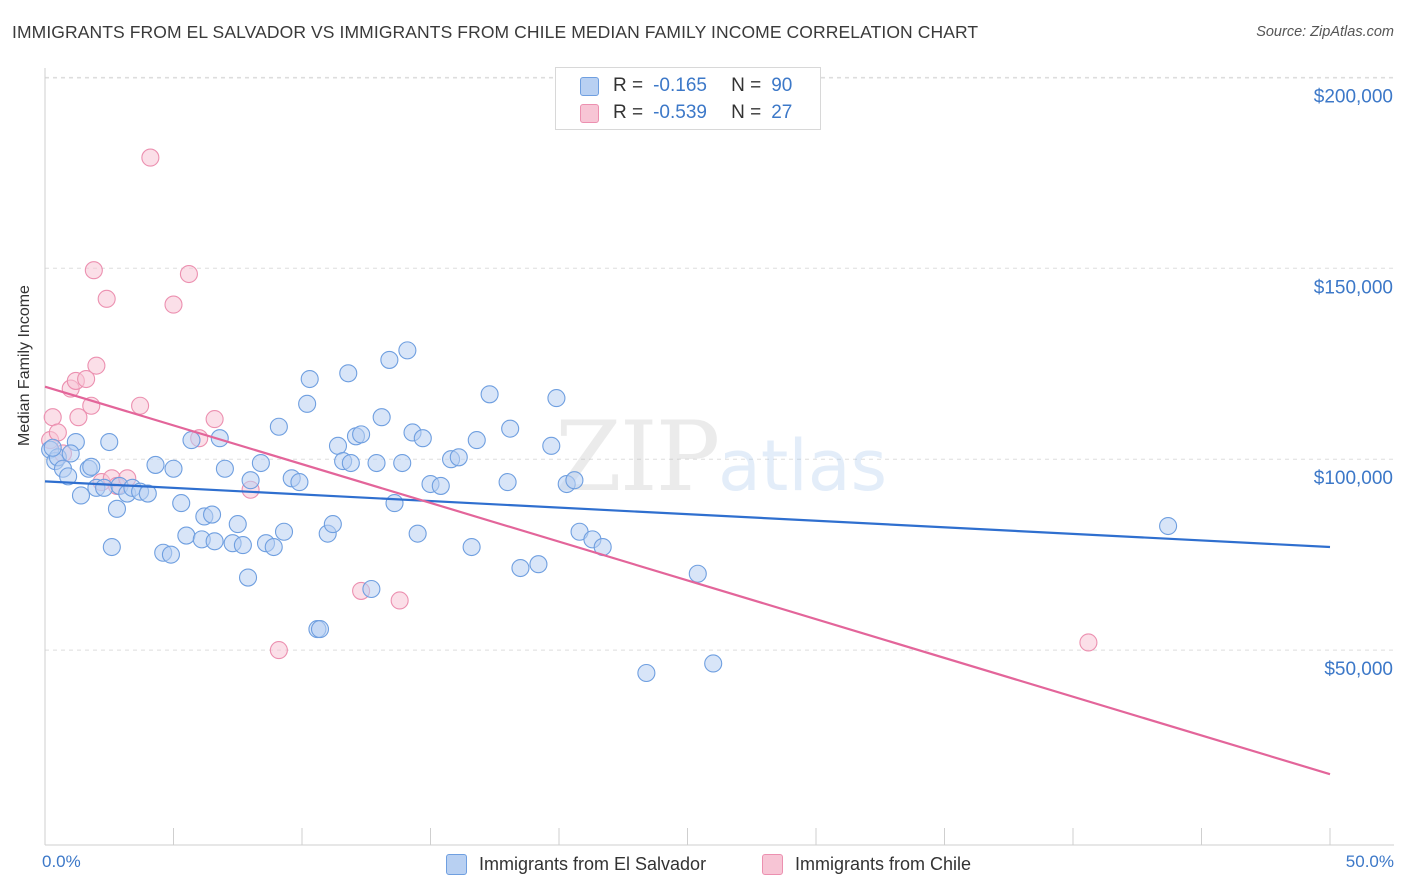  I want to click on x-tick-label-max: 50.0%, so click(1369, 861).